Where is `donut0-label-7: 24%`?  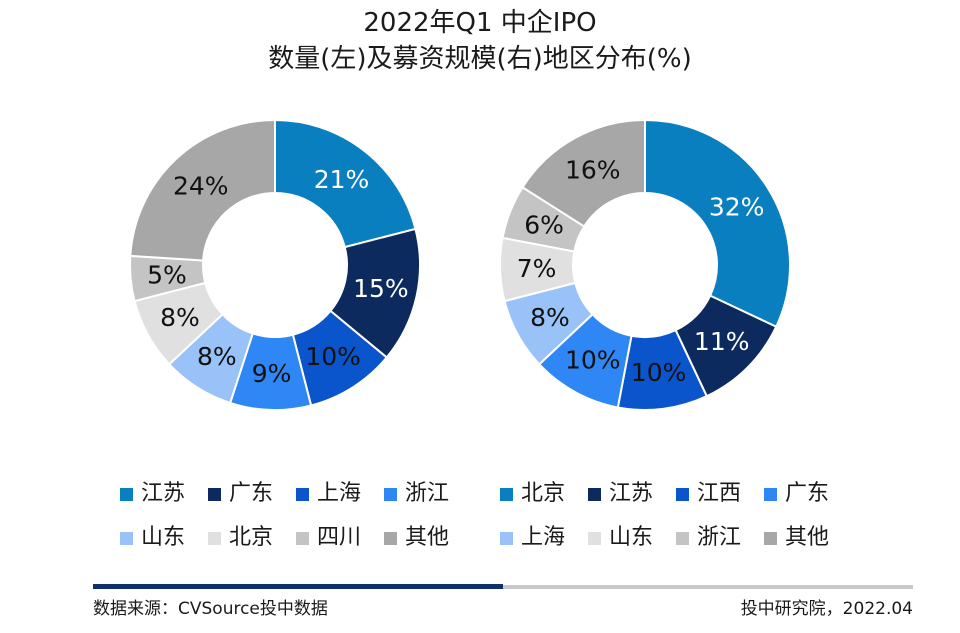
donut0-label-7: 24% is located at coordinates (201, 185).